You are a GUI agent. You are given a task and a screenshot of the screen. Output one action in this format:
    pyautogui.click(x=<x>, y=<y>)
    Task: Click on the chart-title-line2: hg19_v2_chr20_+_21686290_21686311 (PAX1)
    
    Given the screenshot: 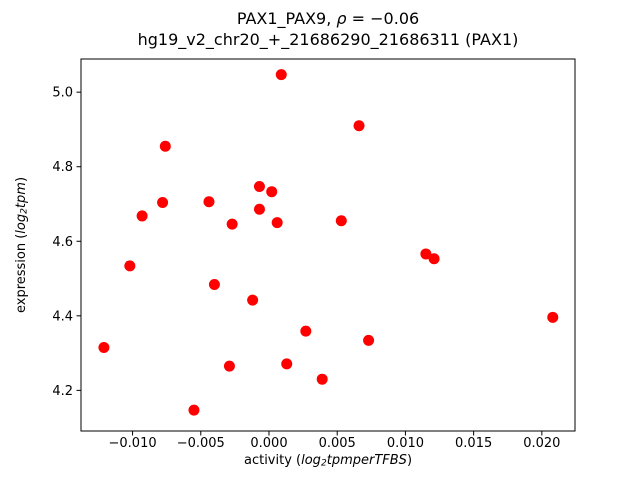 What is the action you would take?
    pyautogui.click(x=328, y=39)
    